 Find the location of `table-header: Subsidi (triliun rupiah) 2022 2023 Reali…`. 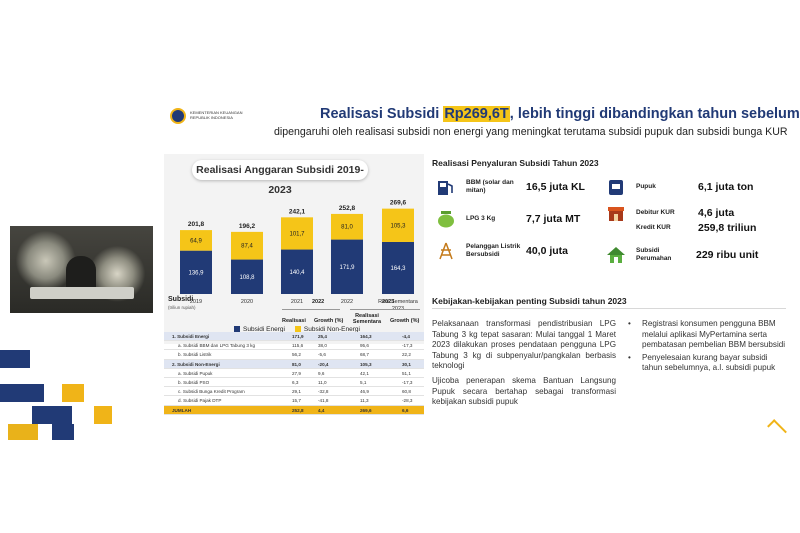

table-header: Subsidi (triliun rupiah) 2022 2023 Reali… is located at coordinates (294, 314).